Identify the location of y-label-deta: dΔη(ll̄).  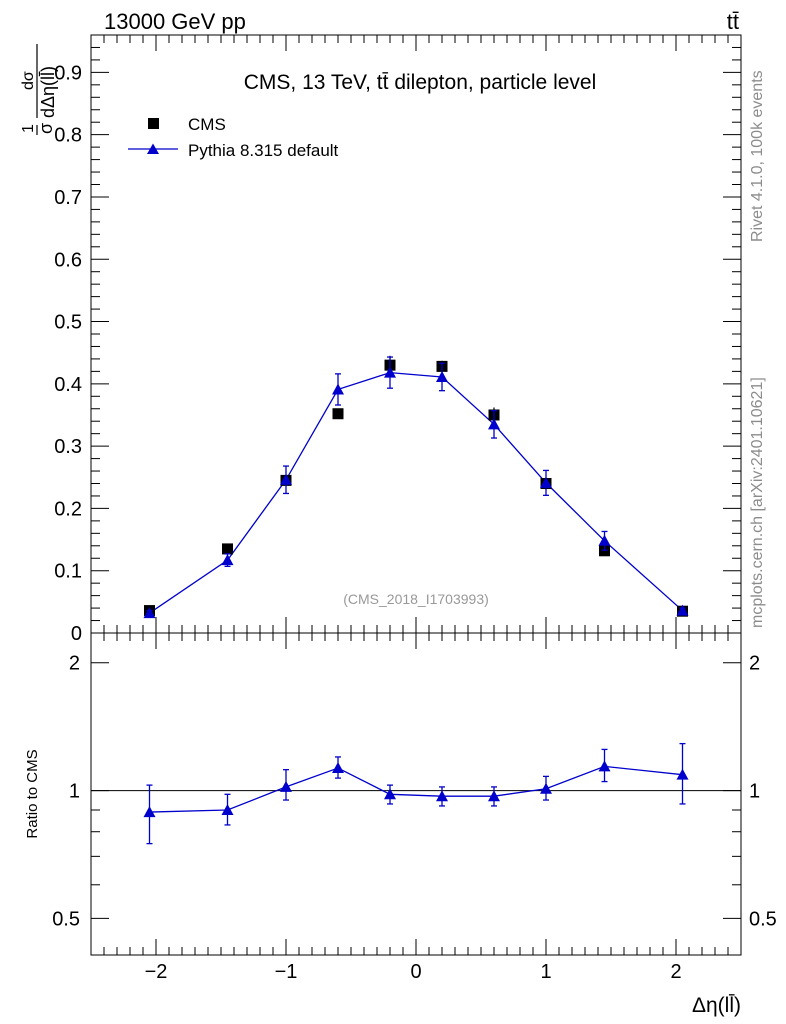
(48, 92).